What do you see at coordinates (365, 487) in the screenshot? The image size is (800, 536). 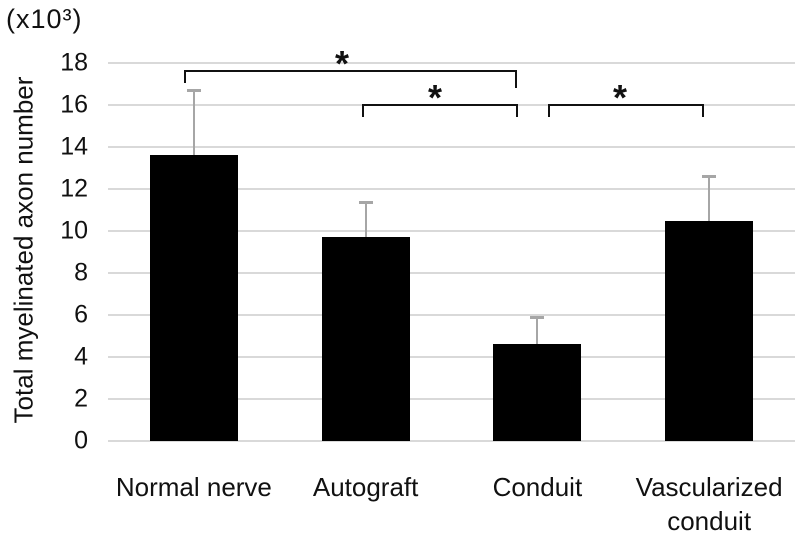 I see `x-axis-category-label: Autograft` at bounding box center [365, 487].